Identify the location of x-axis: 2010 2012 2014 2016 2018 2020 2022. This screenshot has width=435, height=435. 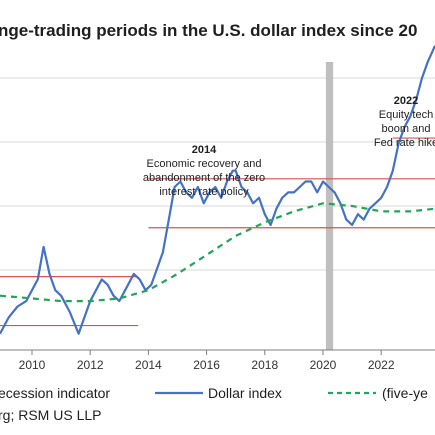
(217, 360).